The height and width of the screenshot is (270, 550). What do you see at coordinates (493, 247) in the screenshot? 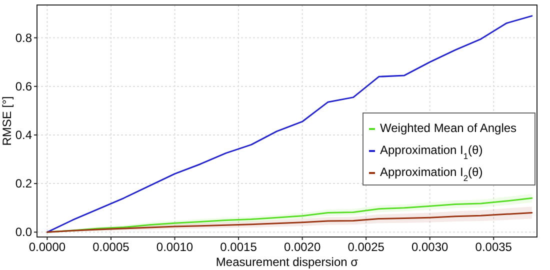
I see `x-tick-label: 0.0035` at bounding box center [493, 247].